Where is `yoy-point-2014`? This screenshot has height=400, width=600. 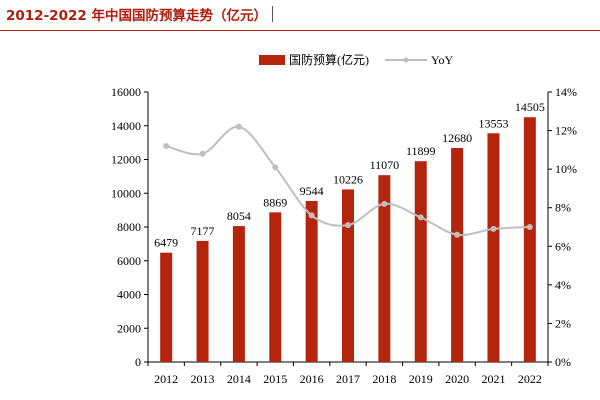 yoy-point-2014 is located at coordinates (238, 126).